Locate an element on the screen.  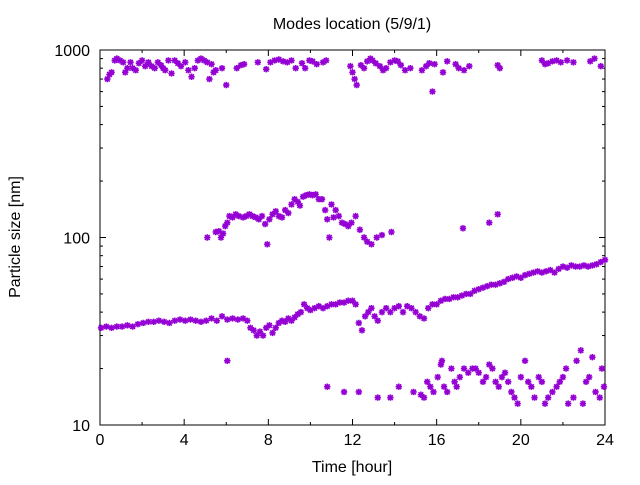
x-tick-label: 16 is located at coordinates (437, 440).